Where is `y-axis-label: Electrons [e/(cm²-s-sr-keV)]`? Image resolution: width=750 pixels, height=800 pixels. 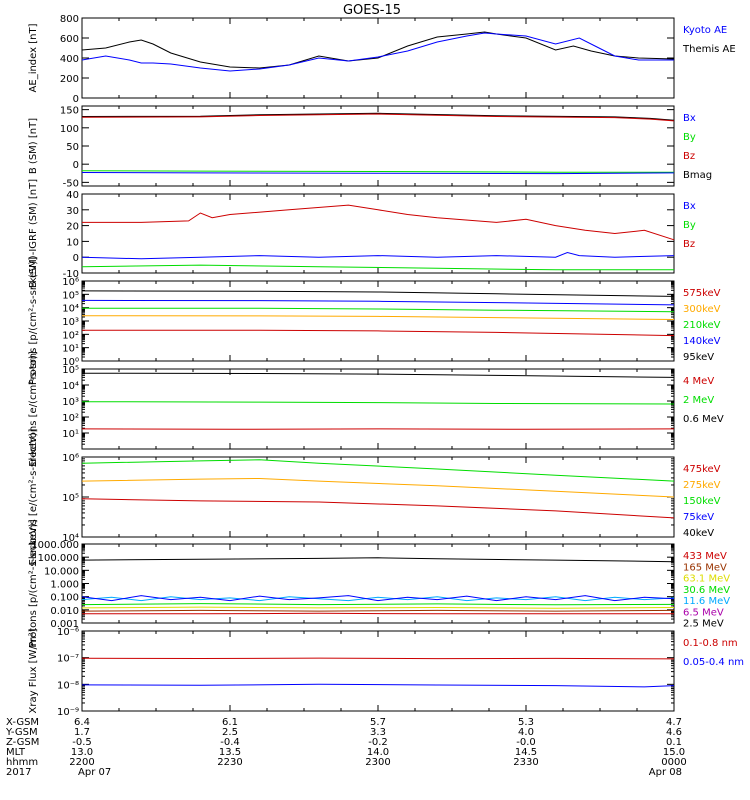 y-axis-label: Electrons [e/(cm²-s-sr-keV)] is located at coordinates (33, 496).